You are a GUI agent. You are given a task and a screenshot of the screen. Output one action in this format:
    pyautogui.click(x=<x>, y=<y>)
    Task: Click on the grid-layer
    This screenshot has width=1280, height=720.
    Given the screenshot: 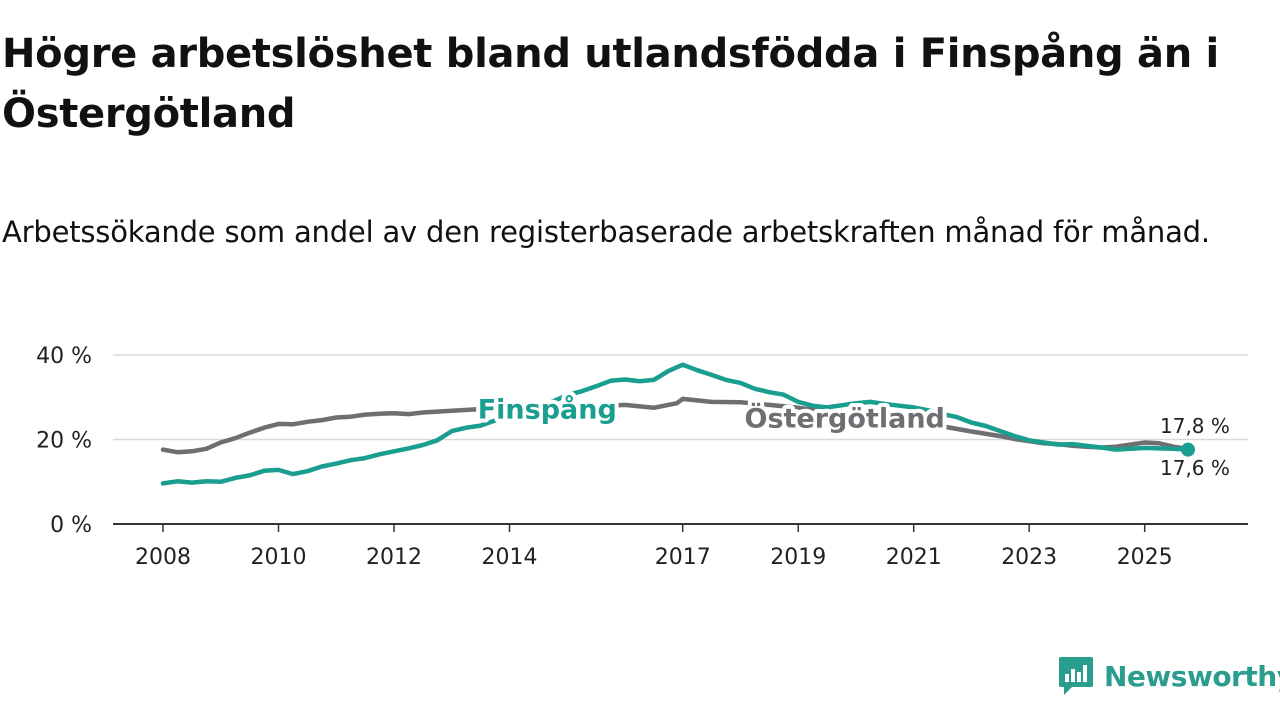 What is the action you would take?
    pyautogui.click(x=680, y=397)
    